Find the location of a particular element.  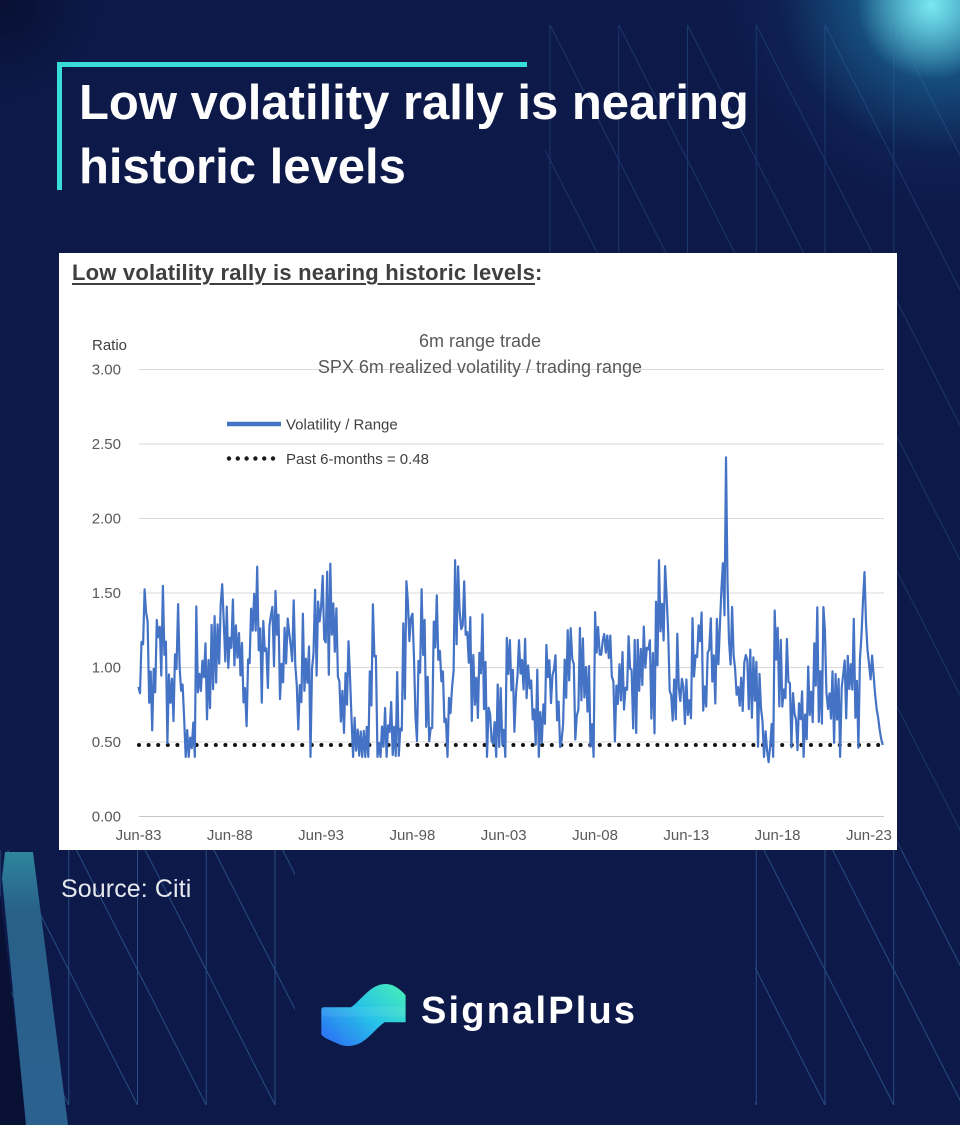

svg-text: 0.00 is located at coordinates (106, 817).